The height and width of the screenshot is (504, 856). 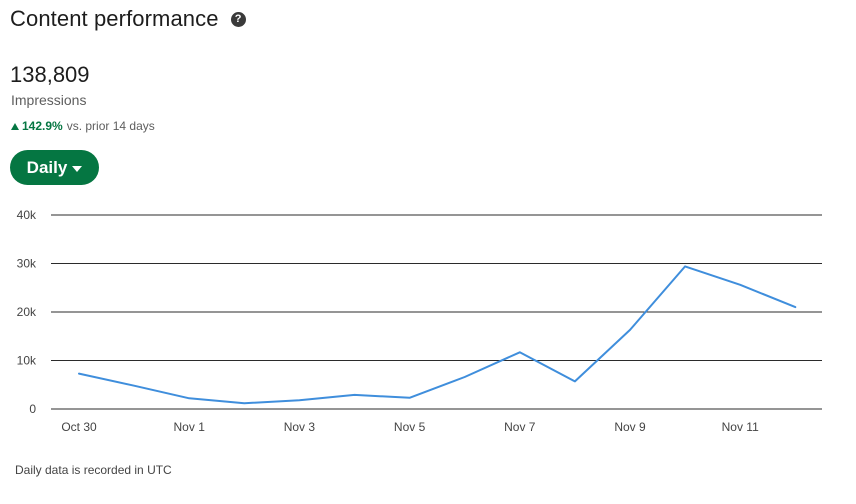 What do you see at coordinates (15, 126) in the screenshot?
I see `triangle-up-icon` at bounding box center [15, 126].